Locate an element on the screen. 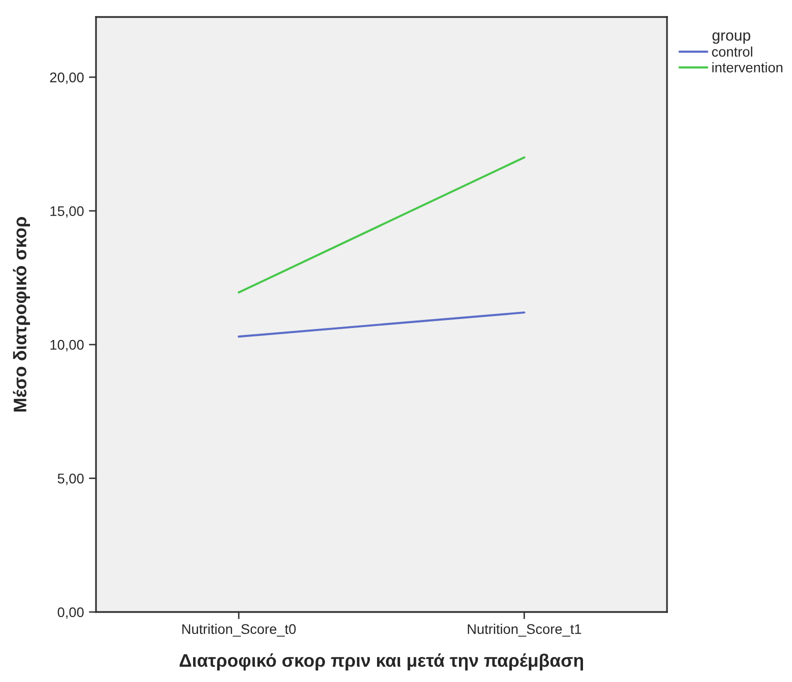  x-axis-title: Διατροφικό σκορ πριν και μετά την παρέμβαση is located at coordinates (381, 661).